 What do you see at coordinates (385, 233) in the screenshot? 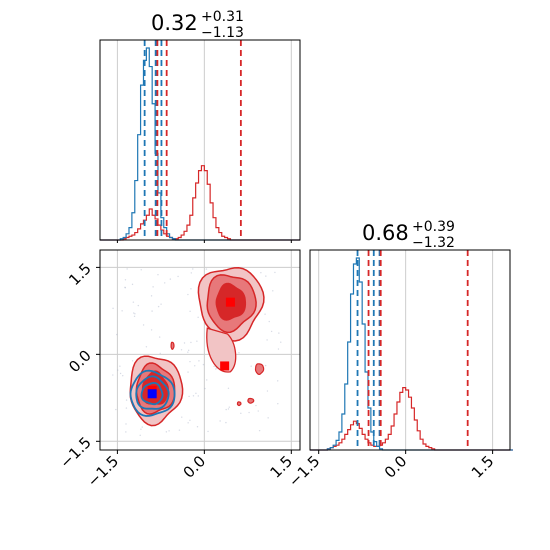
I see `panel-title-median: 0.68` at bounding box center [385, 233].